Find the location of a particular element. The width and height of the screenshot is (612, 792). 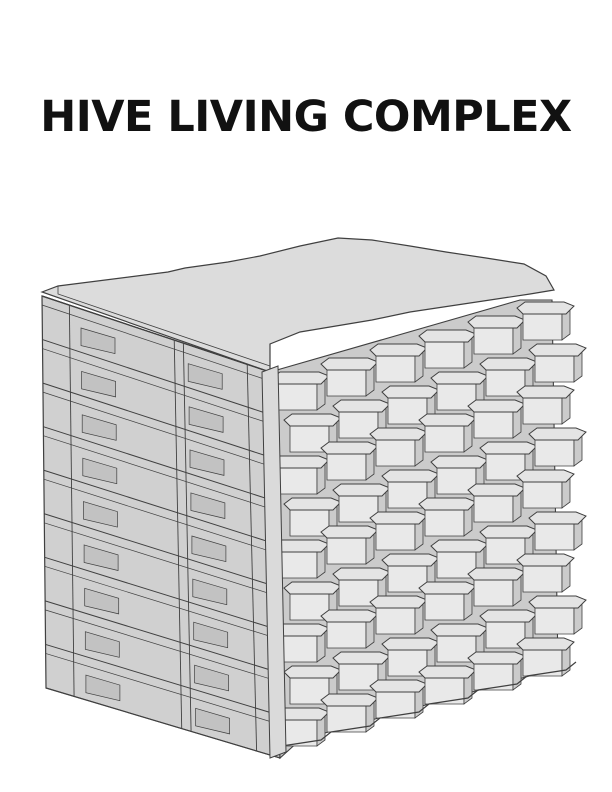

page-title: HIVE LIVING COMPLEX is located at coordinates (306, 117).